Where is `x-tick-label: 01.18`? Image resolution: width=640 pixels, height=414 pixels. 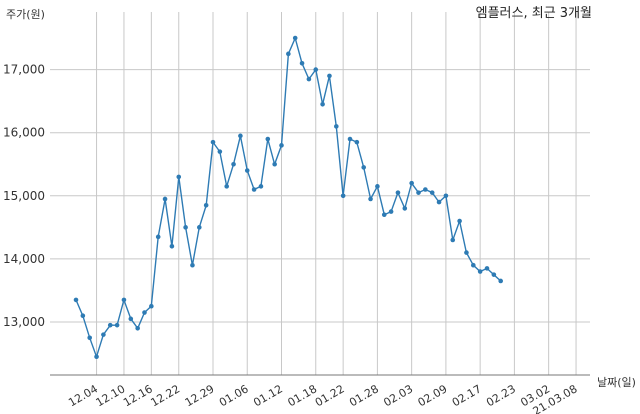
x-tick-label: 01.18 is located at coordinates (302, 395).